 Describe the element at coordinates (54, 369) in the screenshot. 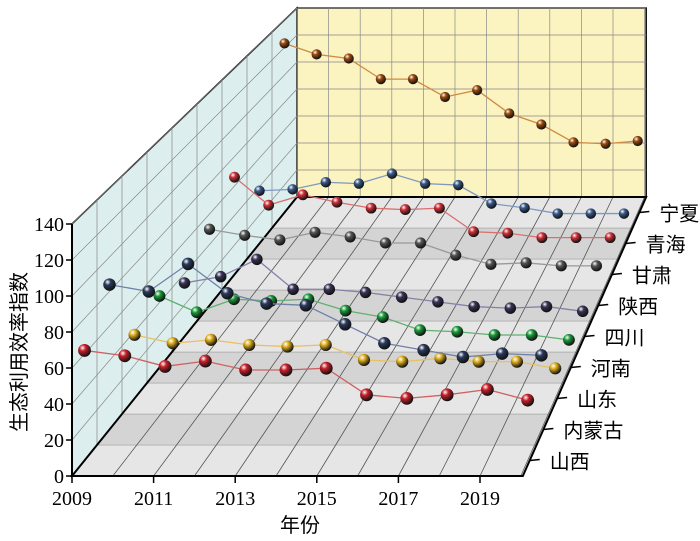

I see `y-tick-label: 60` at that location.